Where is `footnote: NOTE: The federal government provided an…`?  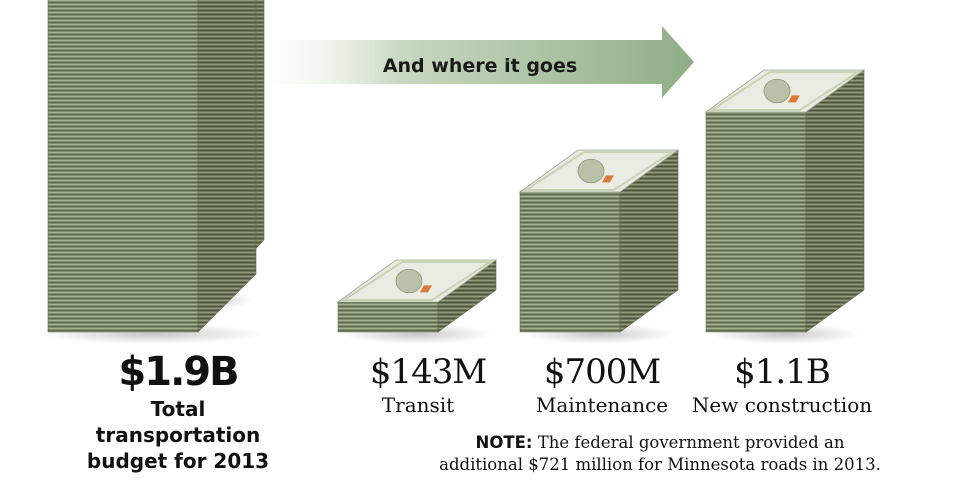
footnote: NOTE: The federal government provided an… is located at coordinates (660, 454).